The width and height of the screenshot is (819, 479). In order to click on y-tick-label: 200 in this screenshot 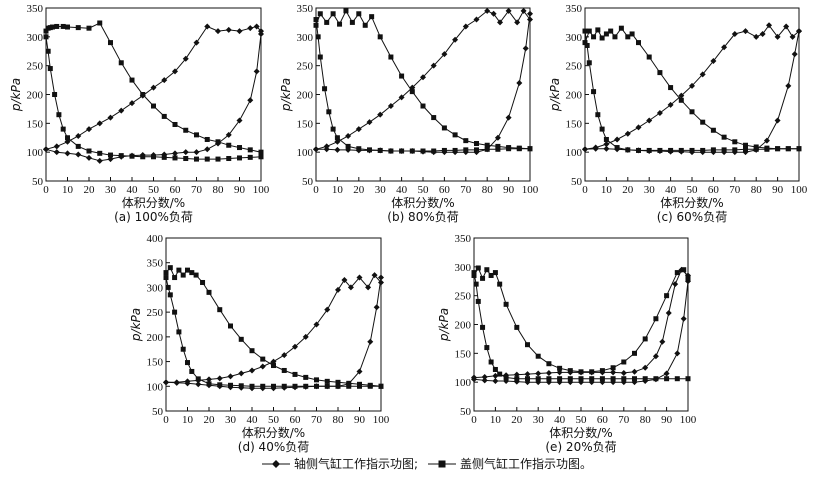, I will do `click(574, 96)`.